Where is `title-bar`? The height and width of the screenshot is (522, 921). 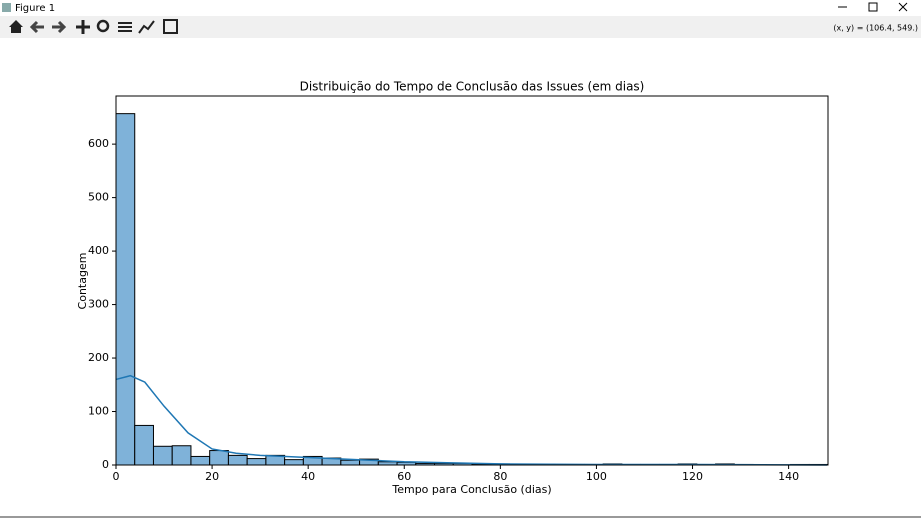 title-bar is located at coordinates (460, 8).